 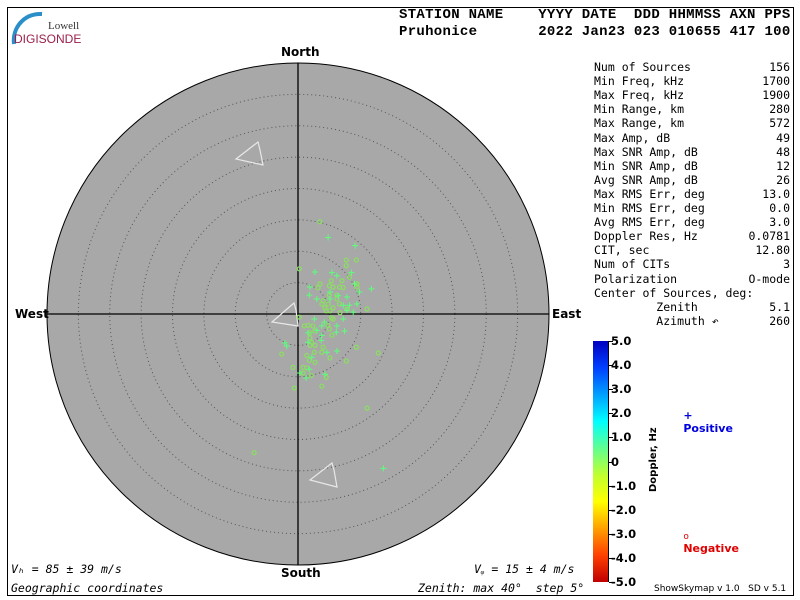 I want to click on stat-label: Min Freq, kHz, so click(x=639, y=81).